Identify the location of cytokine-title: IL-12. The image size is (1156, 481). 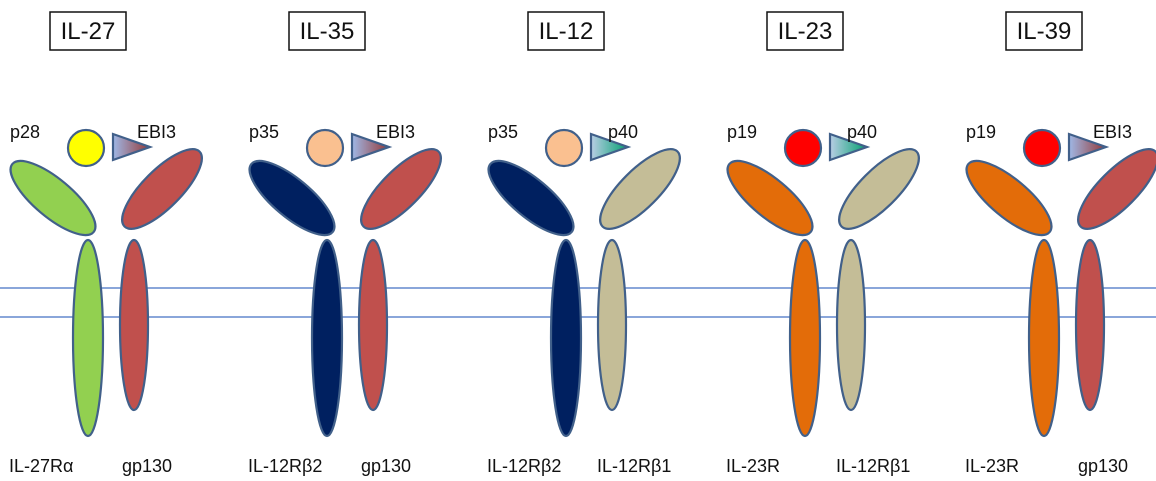
(566, 31).